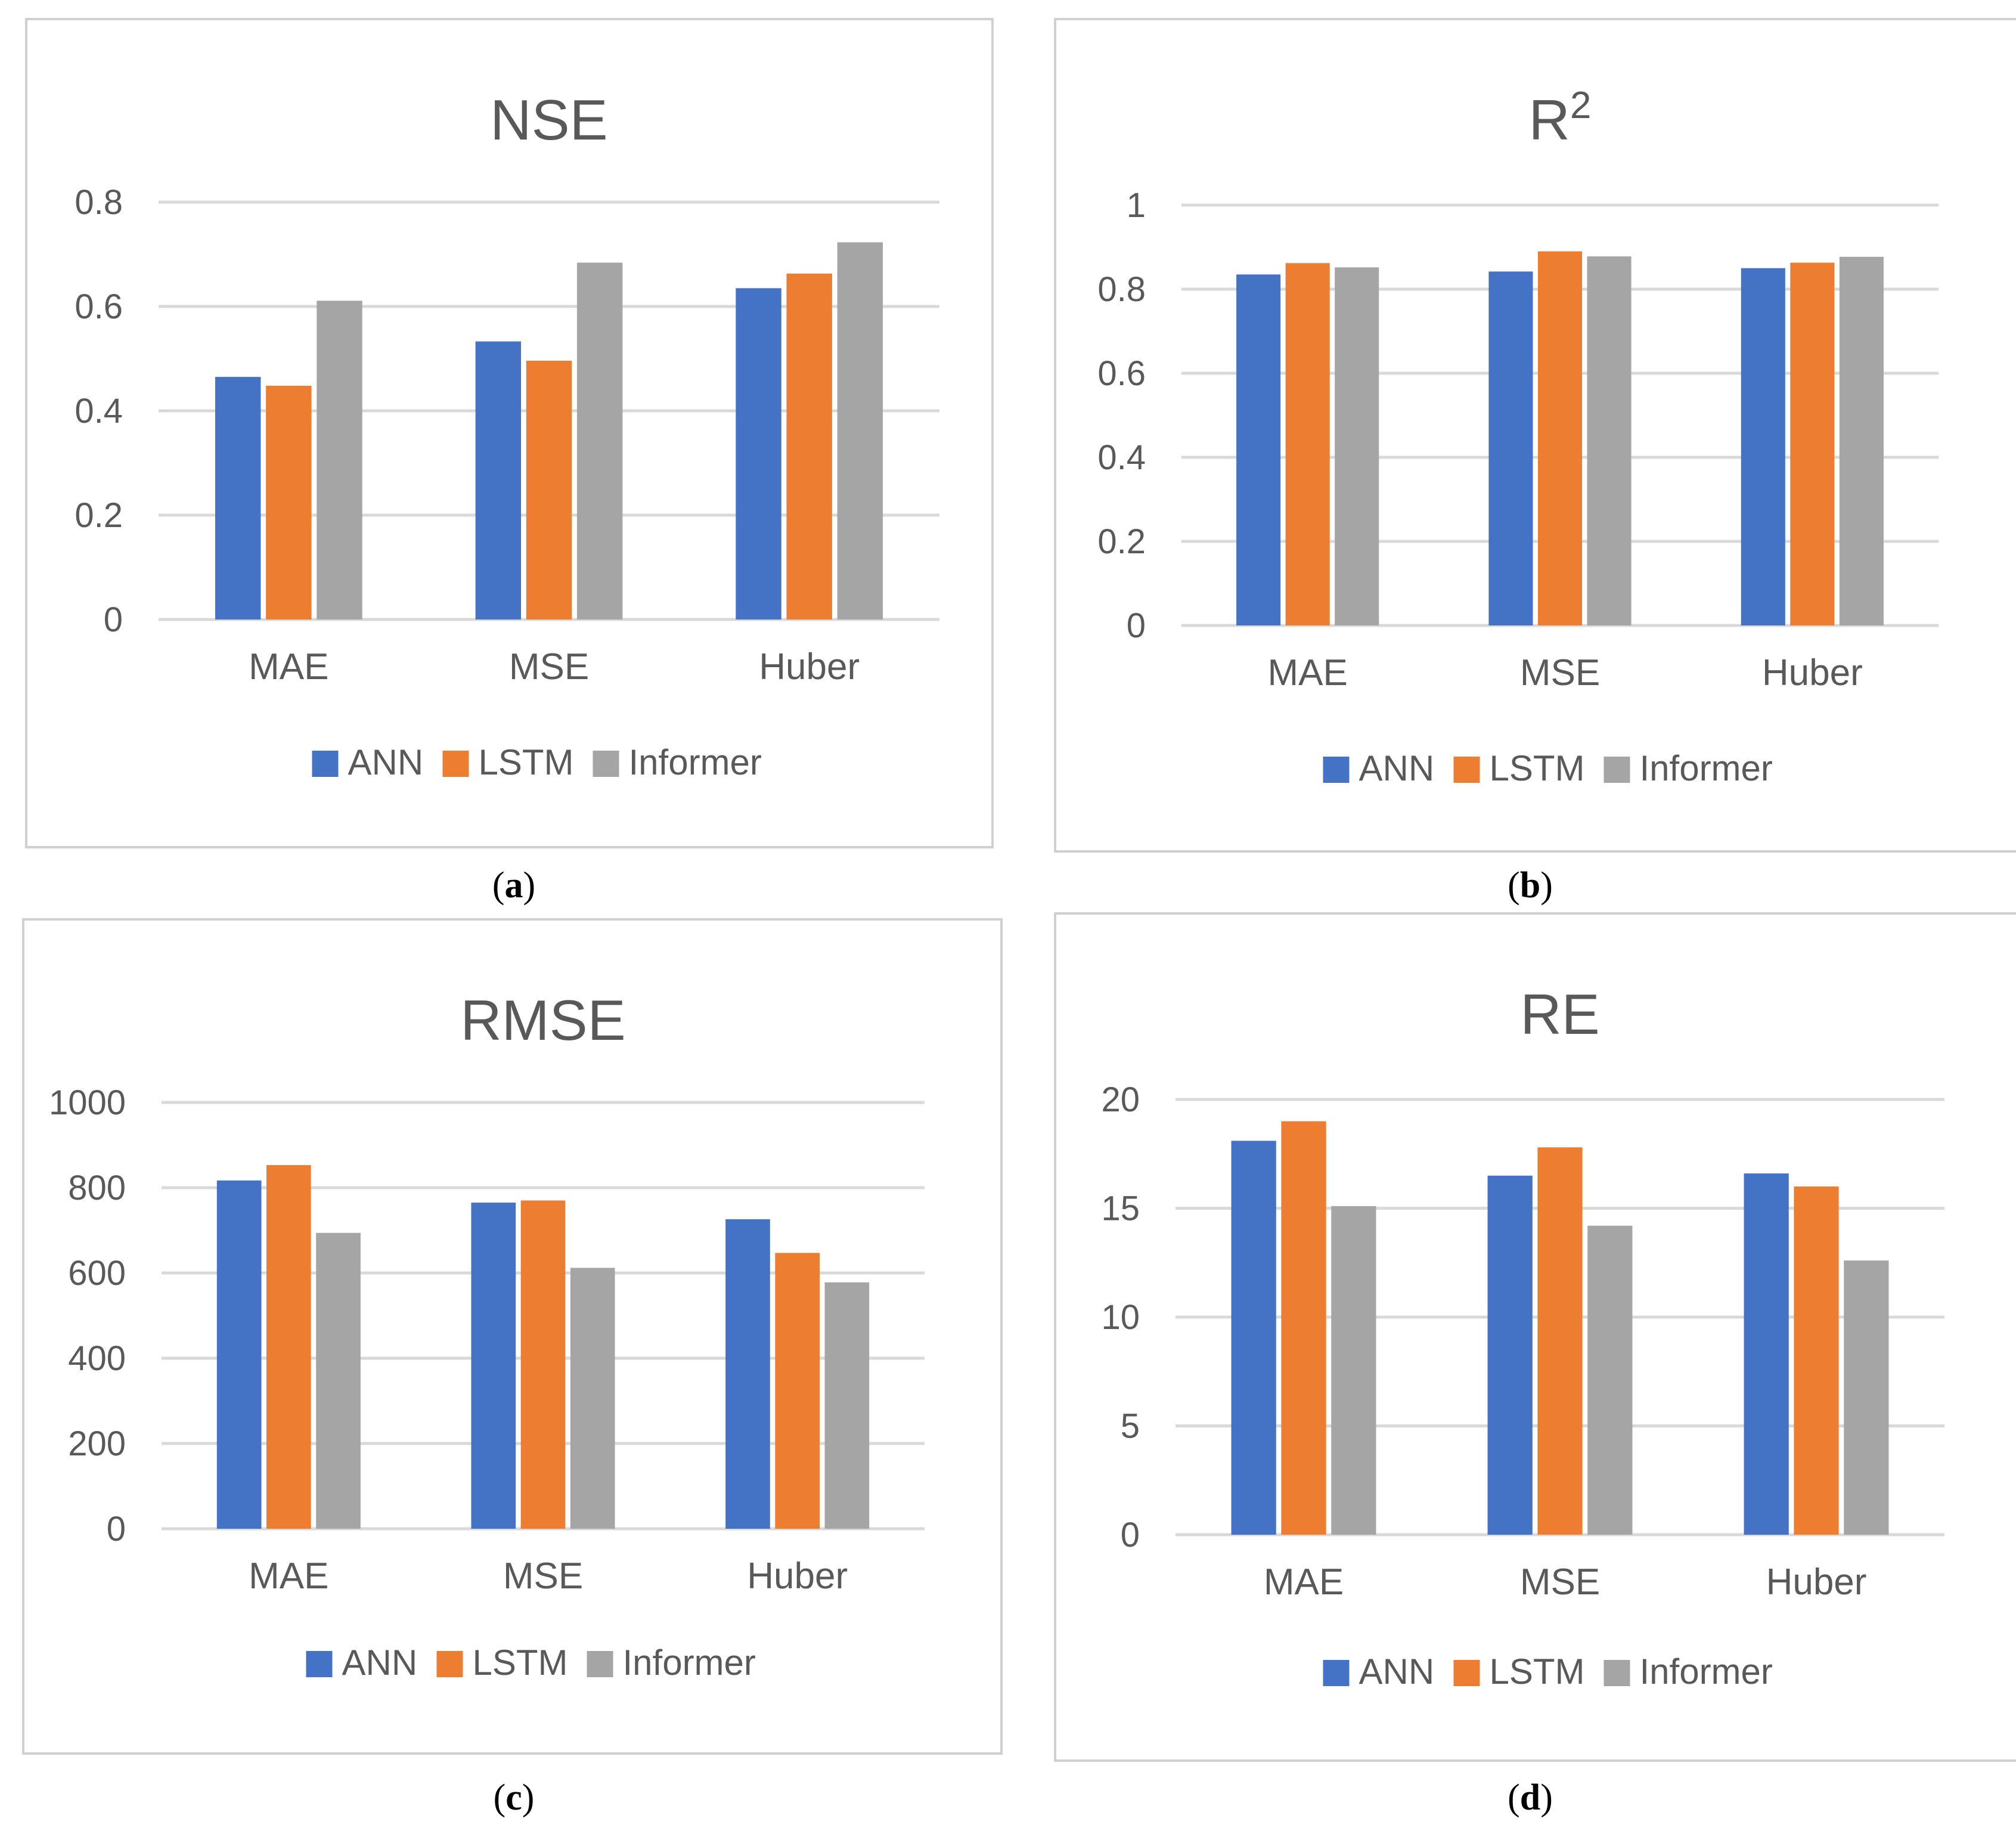 This screenshot has height=1837, width=2016. Describe the element at coordinates (514, 886) in the screenshot. I see `caption-a: (a)` at that location.